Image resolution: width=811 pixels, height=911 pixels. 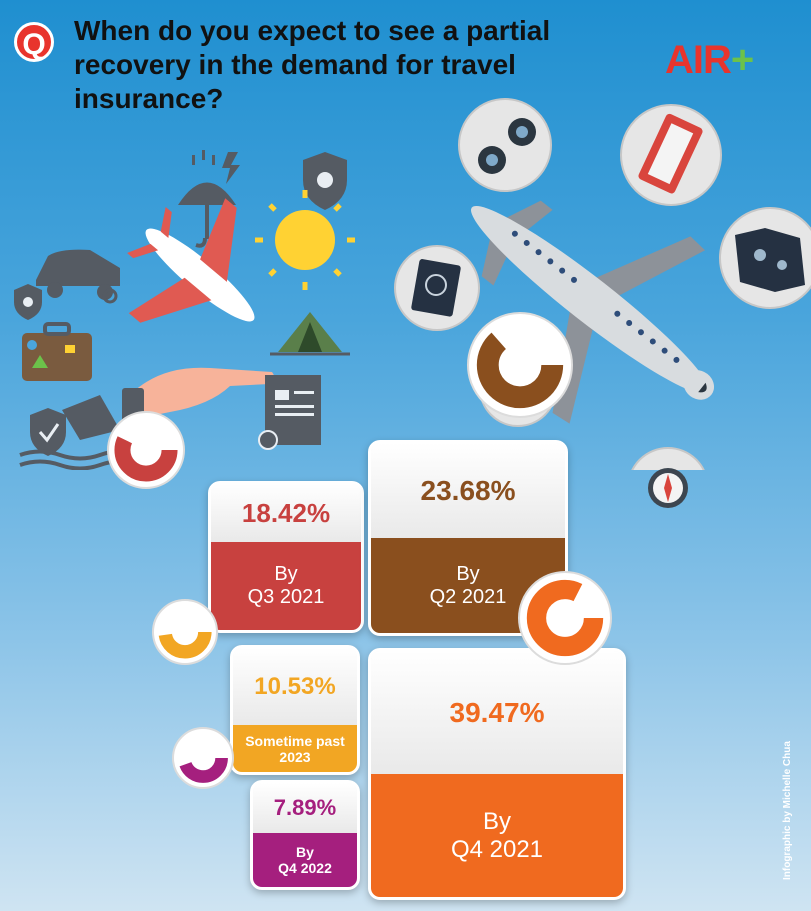 What do you see at coordinates (325, 181) in the screenshot?
I see `shield-gear-icon` at bounding box center [325, 181].